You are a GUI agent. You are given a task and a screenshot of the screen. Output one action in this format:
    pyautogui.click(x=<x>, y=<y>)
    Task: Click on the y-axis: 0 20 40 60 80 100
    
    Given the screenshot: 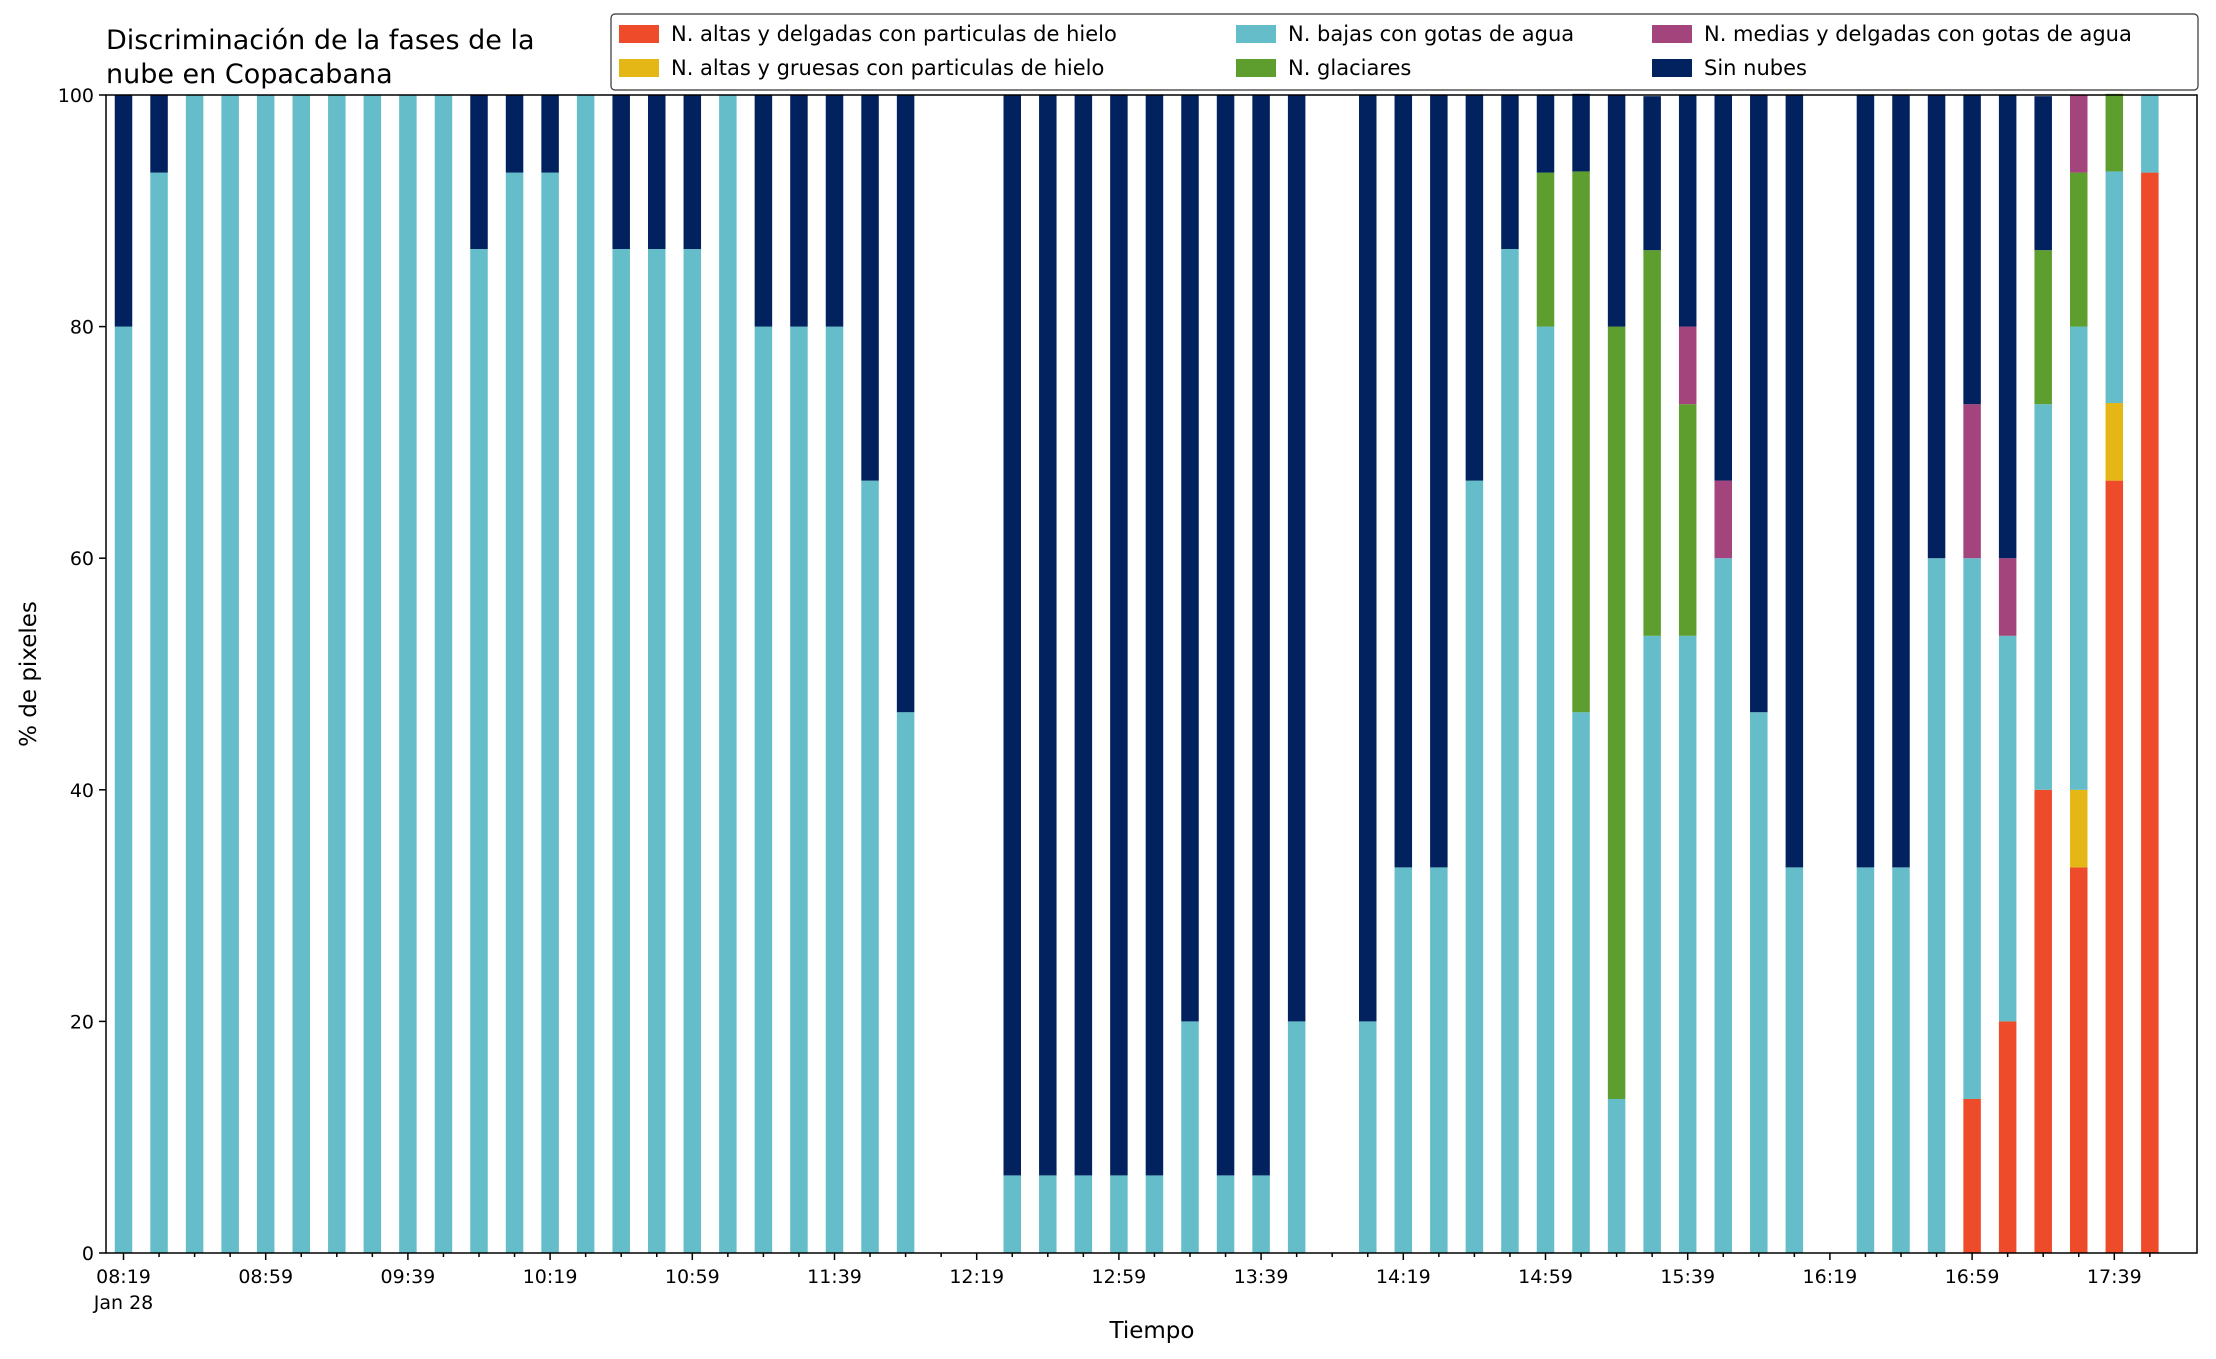 What is the action you would take?
    pyautogui.click(x=82, y=675)
    